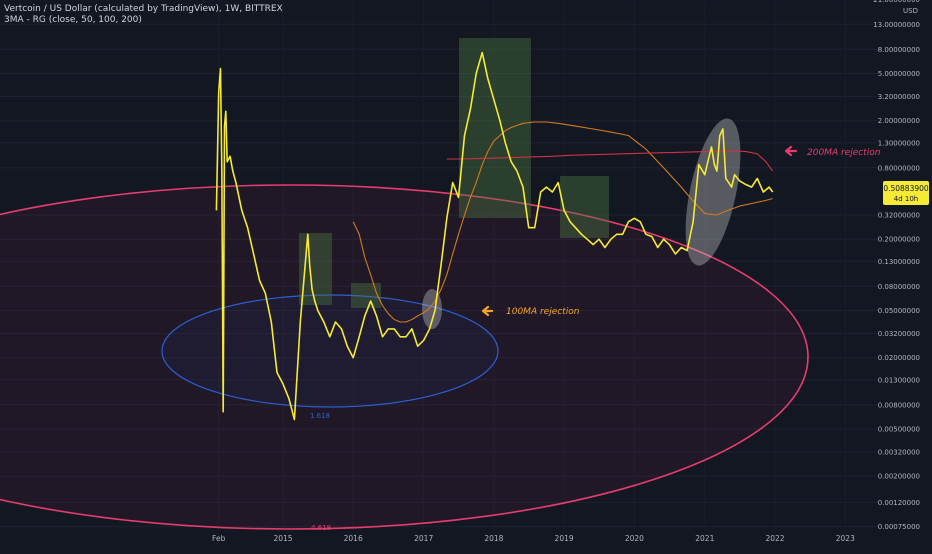  Describe the element at coordinates (610, 161) in the screenshot. I see `ma-200-line` at that location.